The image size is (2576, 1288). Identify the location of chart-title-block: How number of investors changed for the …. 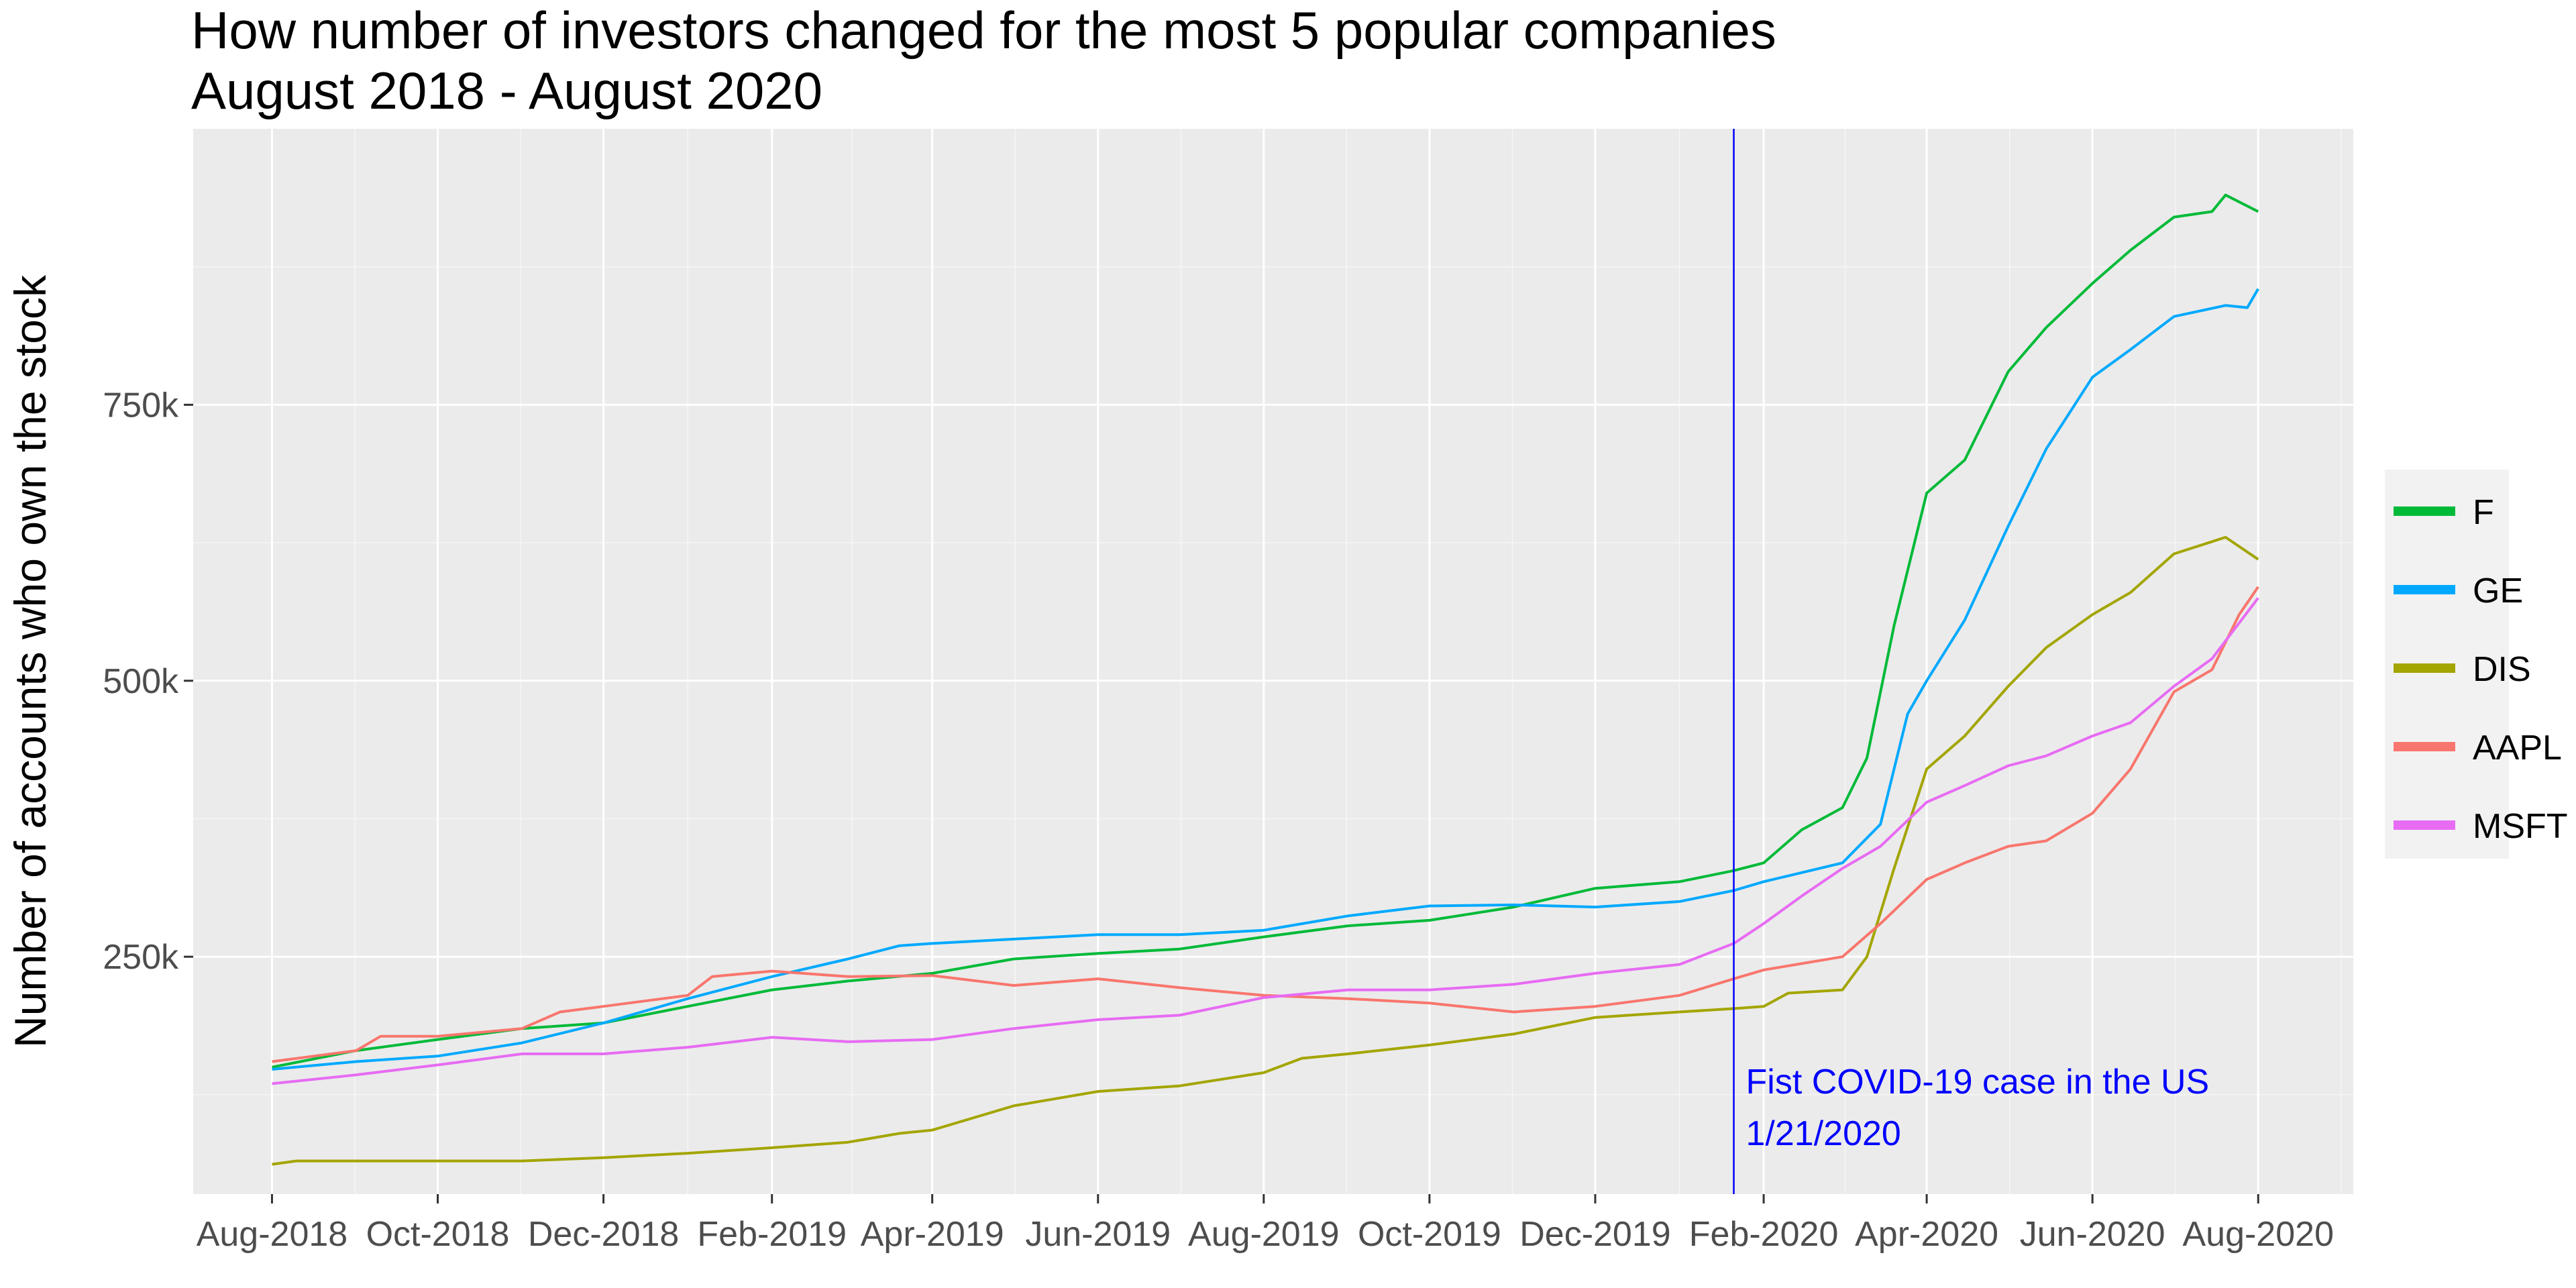
(983, 60).